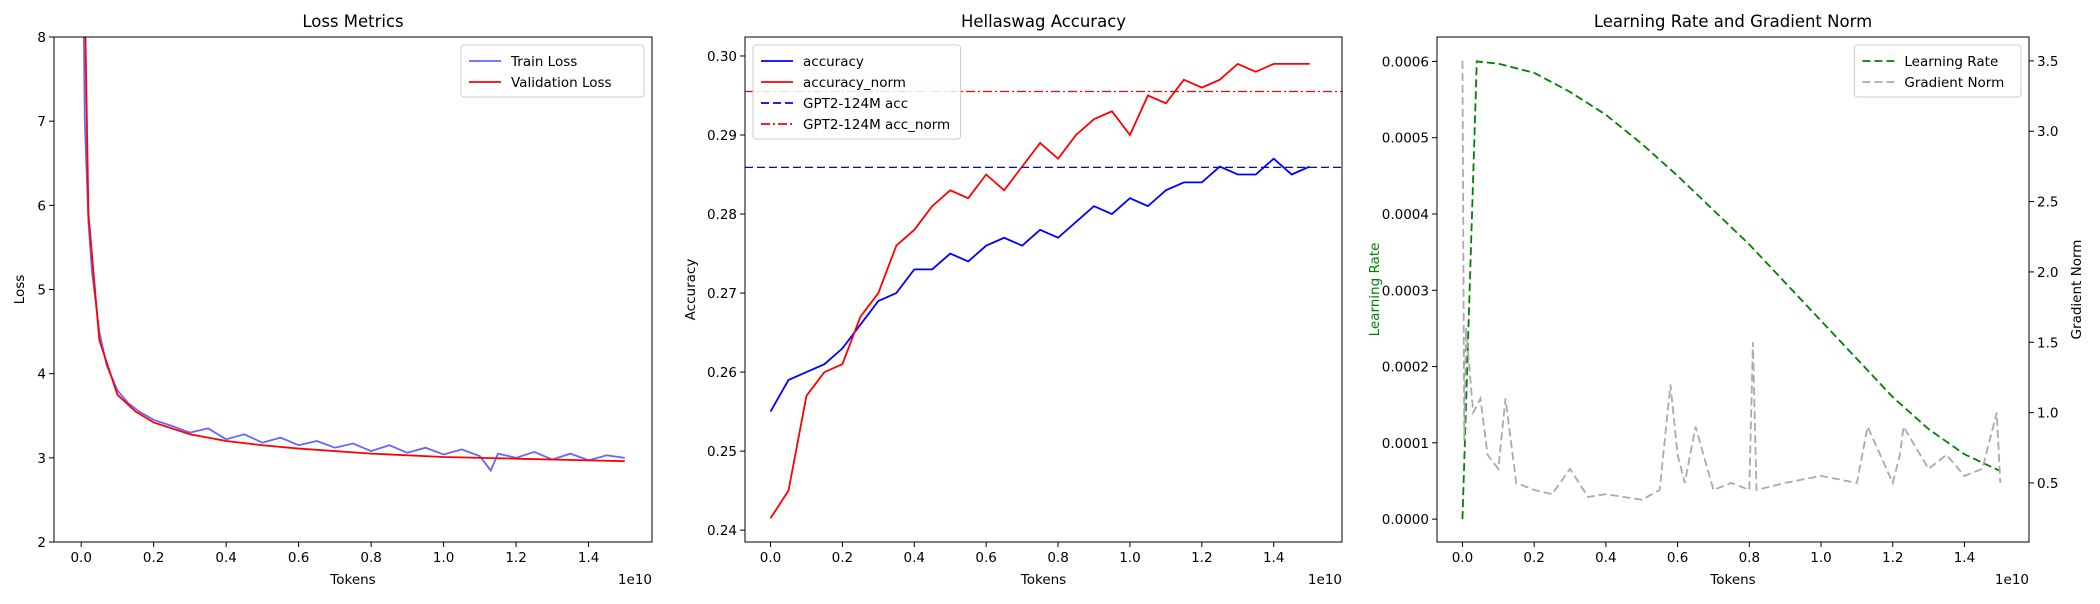 This screenshot has width=2100, height=604. What do you see at coordinates (2047, 203) in the screenshot?
I see `y2-tick-label: 2.5` at bounding box center [2047, 203].